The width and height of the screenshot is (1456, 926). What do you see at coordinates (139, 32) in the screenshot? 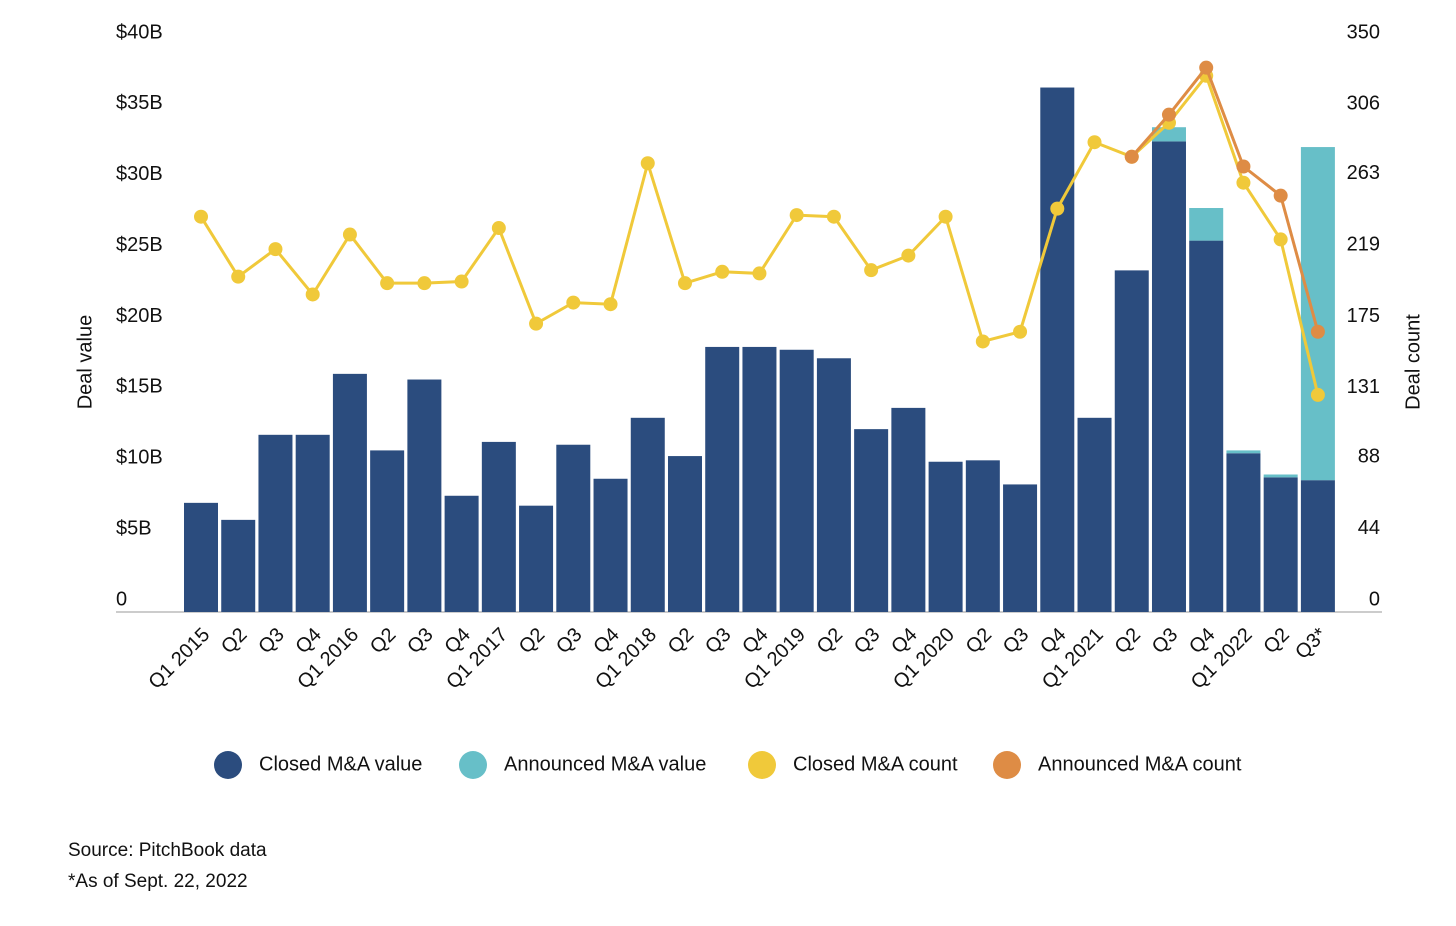
I see `y-tick-label: $40B` at bounding box center [139, 32].